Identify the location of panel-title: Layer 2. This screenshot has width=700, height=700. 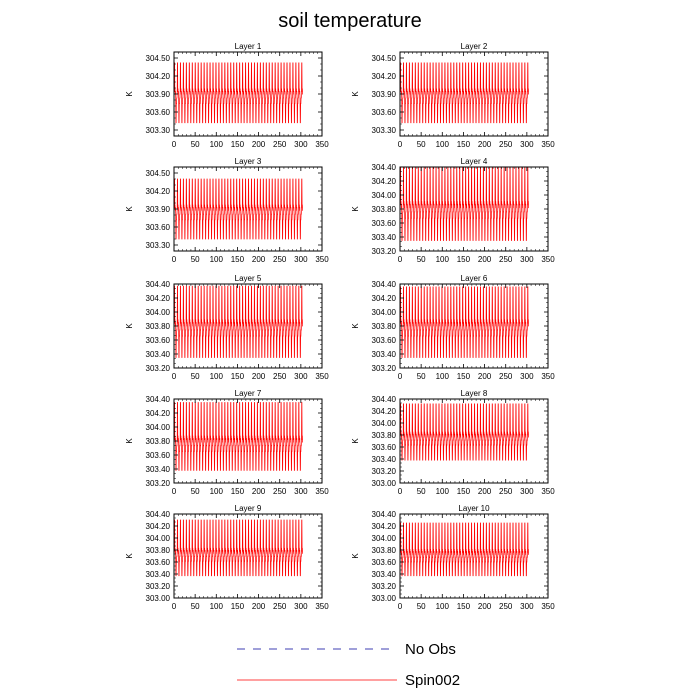
(474, 46).